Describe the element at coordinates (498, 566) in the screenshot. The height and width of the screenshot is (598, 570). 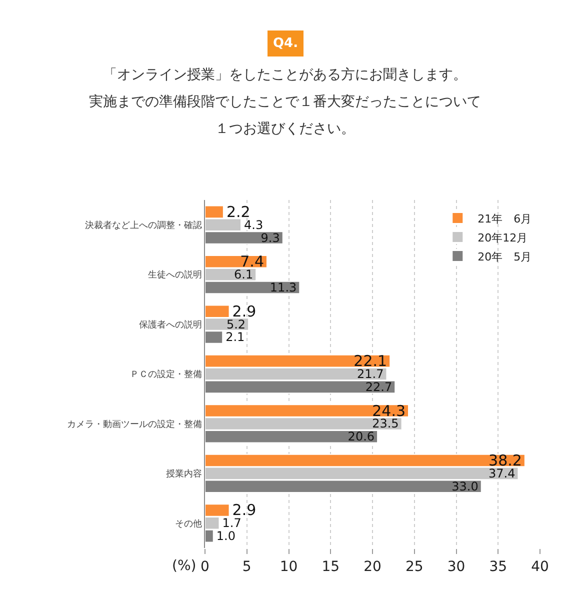
I see `x-tick-label: 35` at that location.